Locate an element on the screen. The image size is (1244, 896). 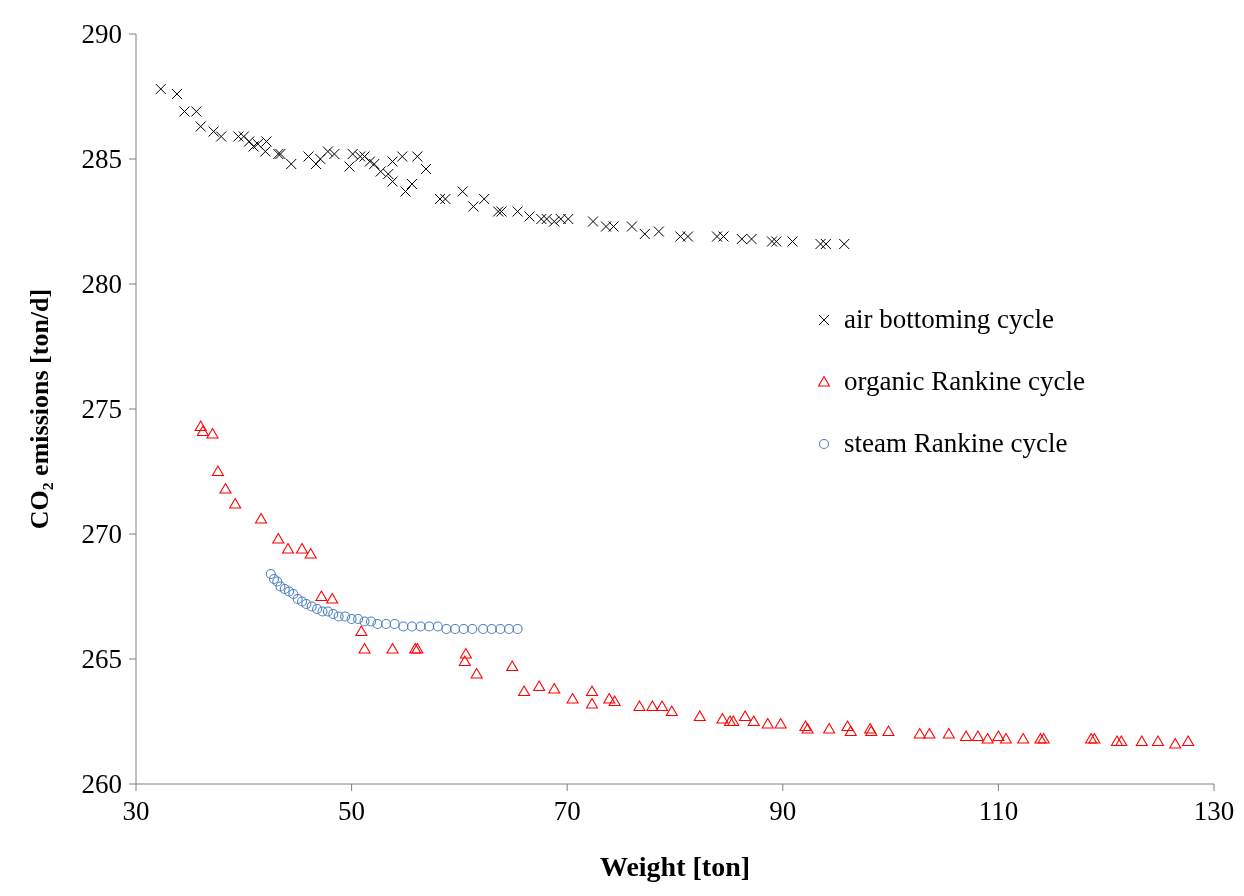
x-tick-label: 50 is located at coordinates (352, 811).